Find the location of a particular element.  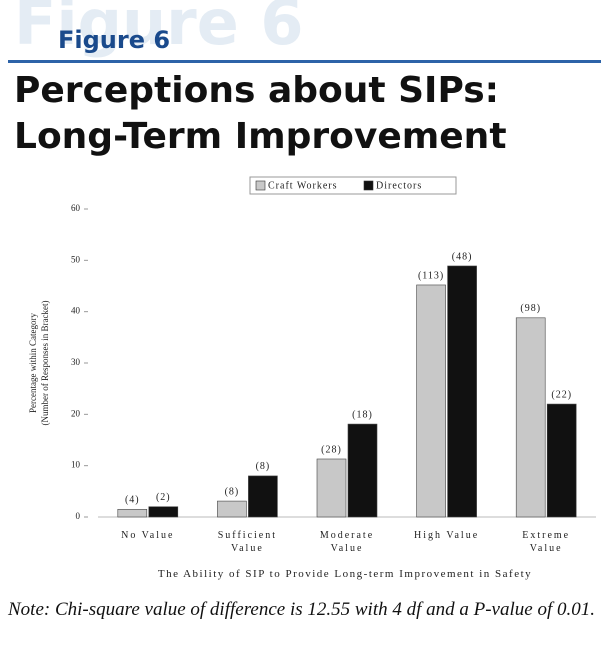

count-label: (22) is located at coordinates (561, 394).